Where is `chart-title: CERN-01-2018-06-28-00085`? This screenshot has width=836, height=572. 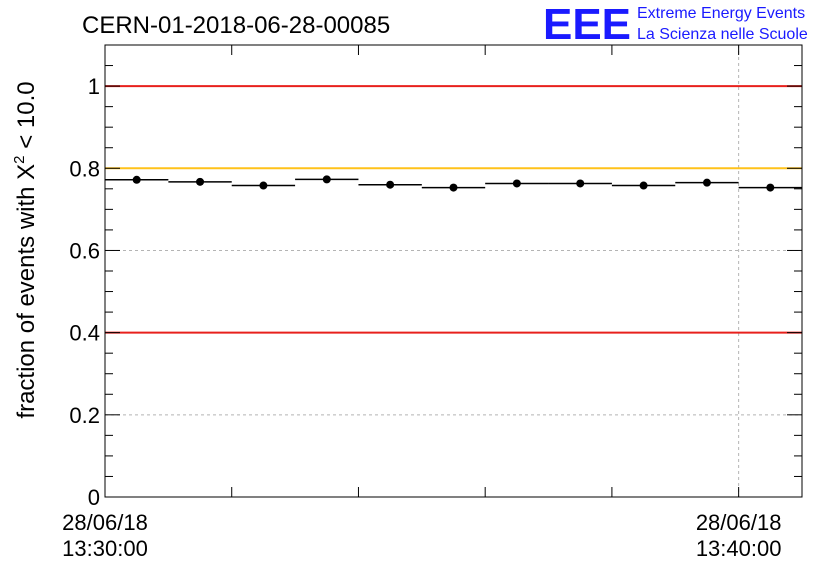
chart-title: CERN-01-2018-06-28-00085 is located at coordinates (236, 25).